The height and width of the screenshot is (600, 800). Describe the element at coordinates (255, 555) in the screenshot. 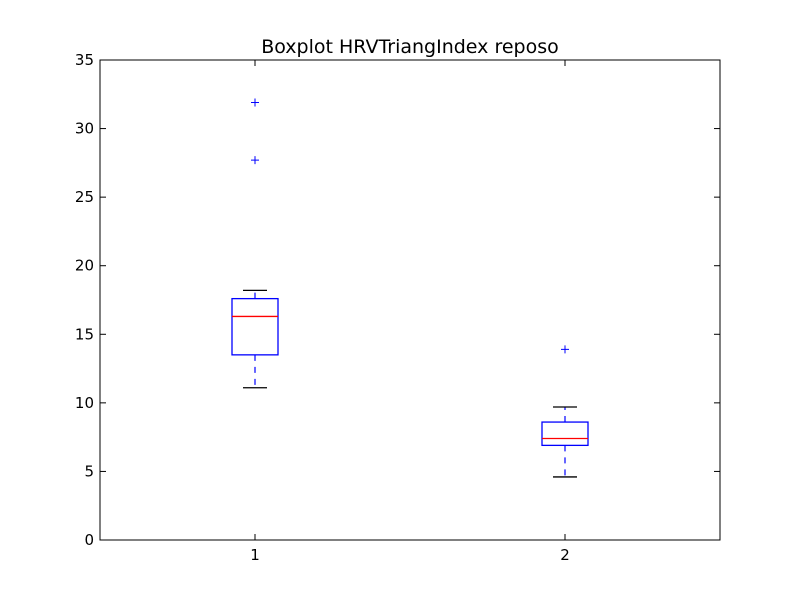

I see `x-tick-label: 1` at that location.